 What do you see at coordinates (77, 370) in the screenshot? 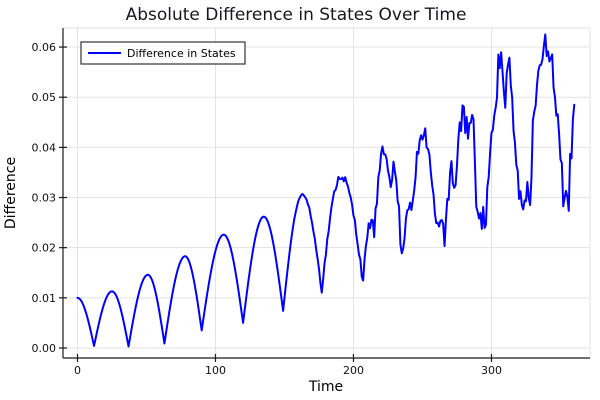
I see `x-tick-label: 0` at bounding box center [77, 370].